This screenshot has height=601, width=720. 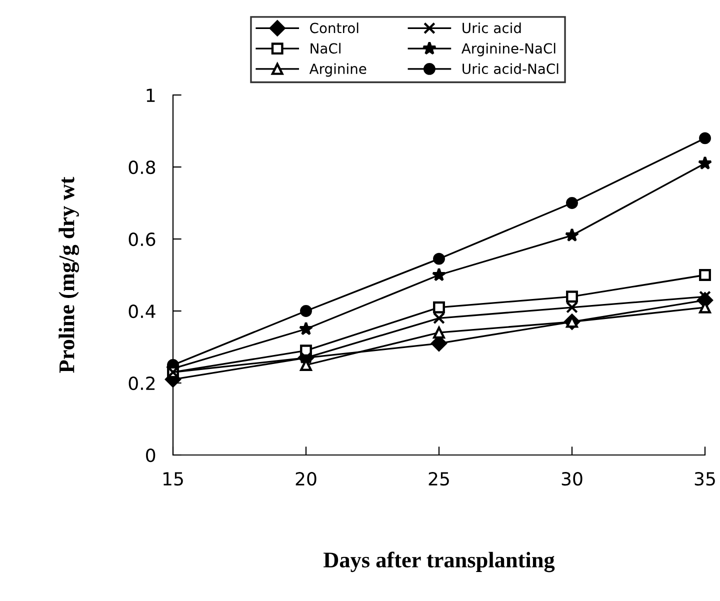 What do you see at coordinates (334, 28) in the screenshot?
I see `legend-label: Control` at bounding box center [334, 28].